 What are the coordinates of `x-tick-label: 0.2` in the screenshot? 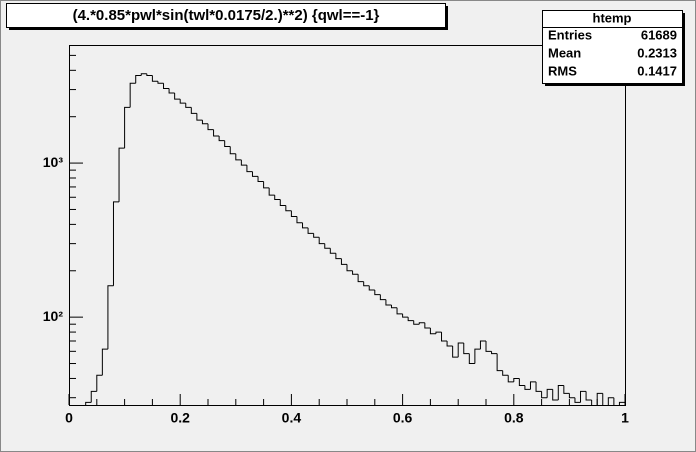 It's located at (180, 418).